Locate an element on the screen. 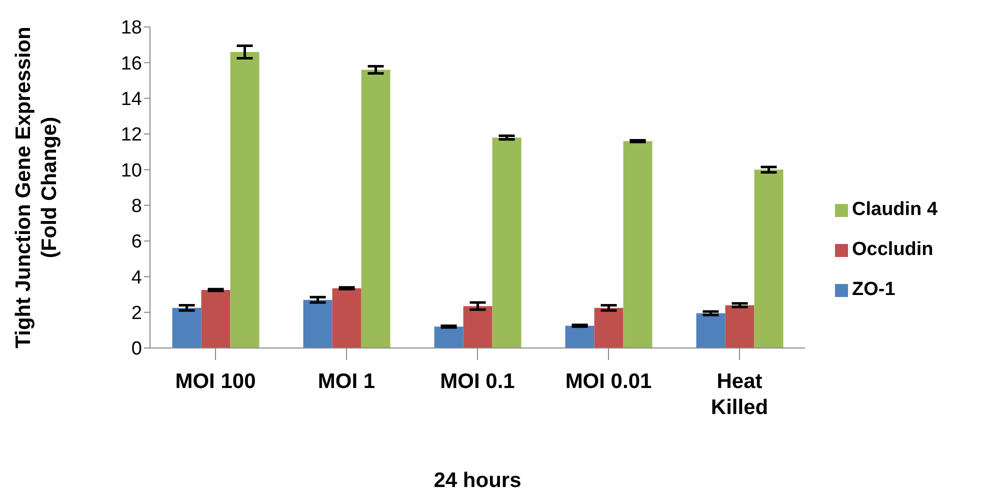  y-tick-label: 2 is located at coordinates (136, 313).